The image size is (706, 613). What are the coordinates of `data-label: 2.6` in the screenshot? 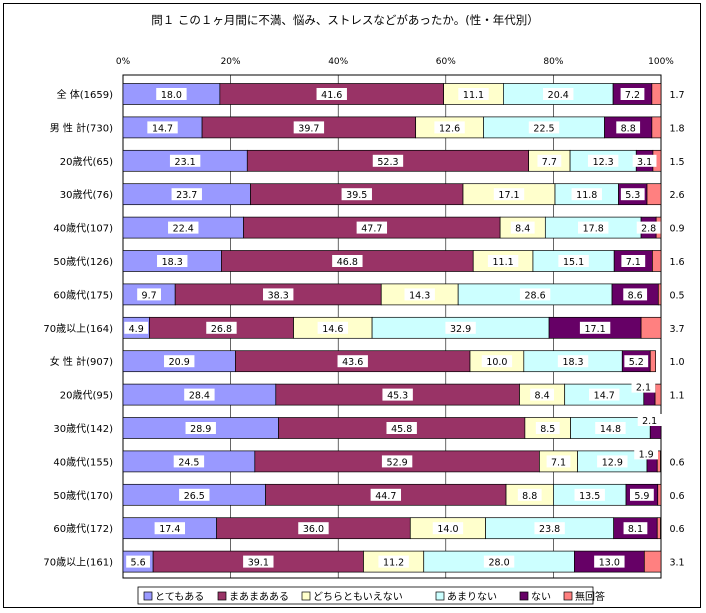 It's located at (676, 195).